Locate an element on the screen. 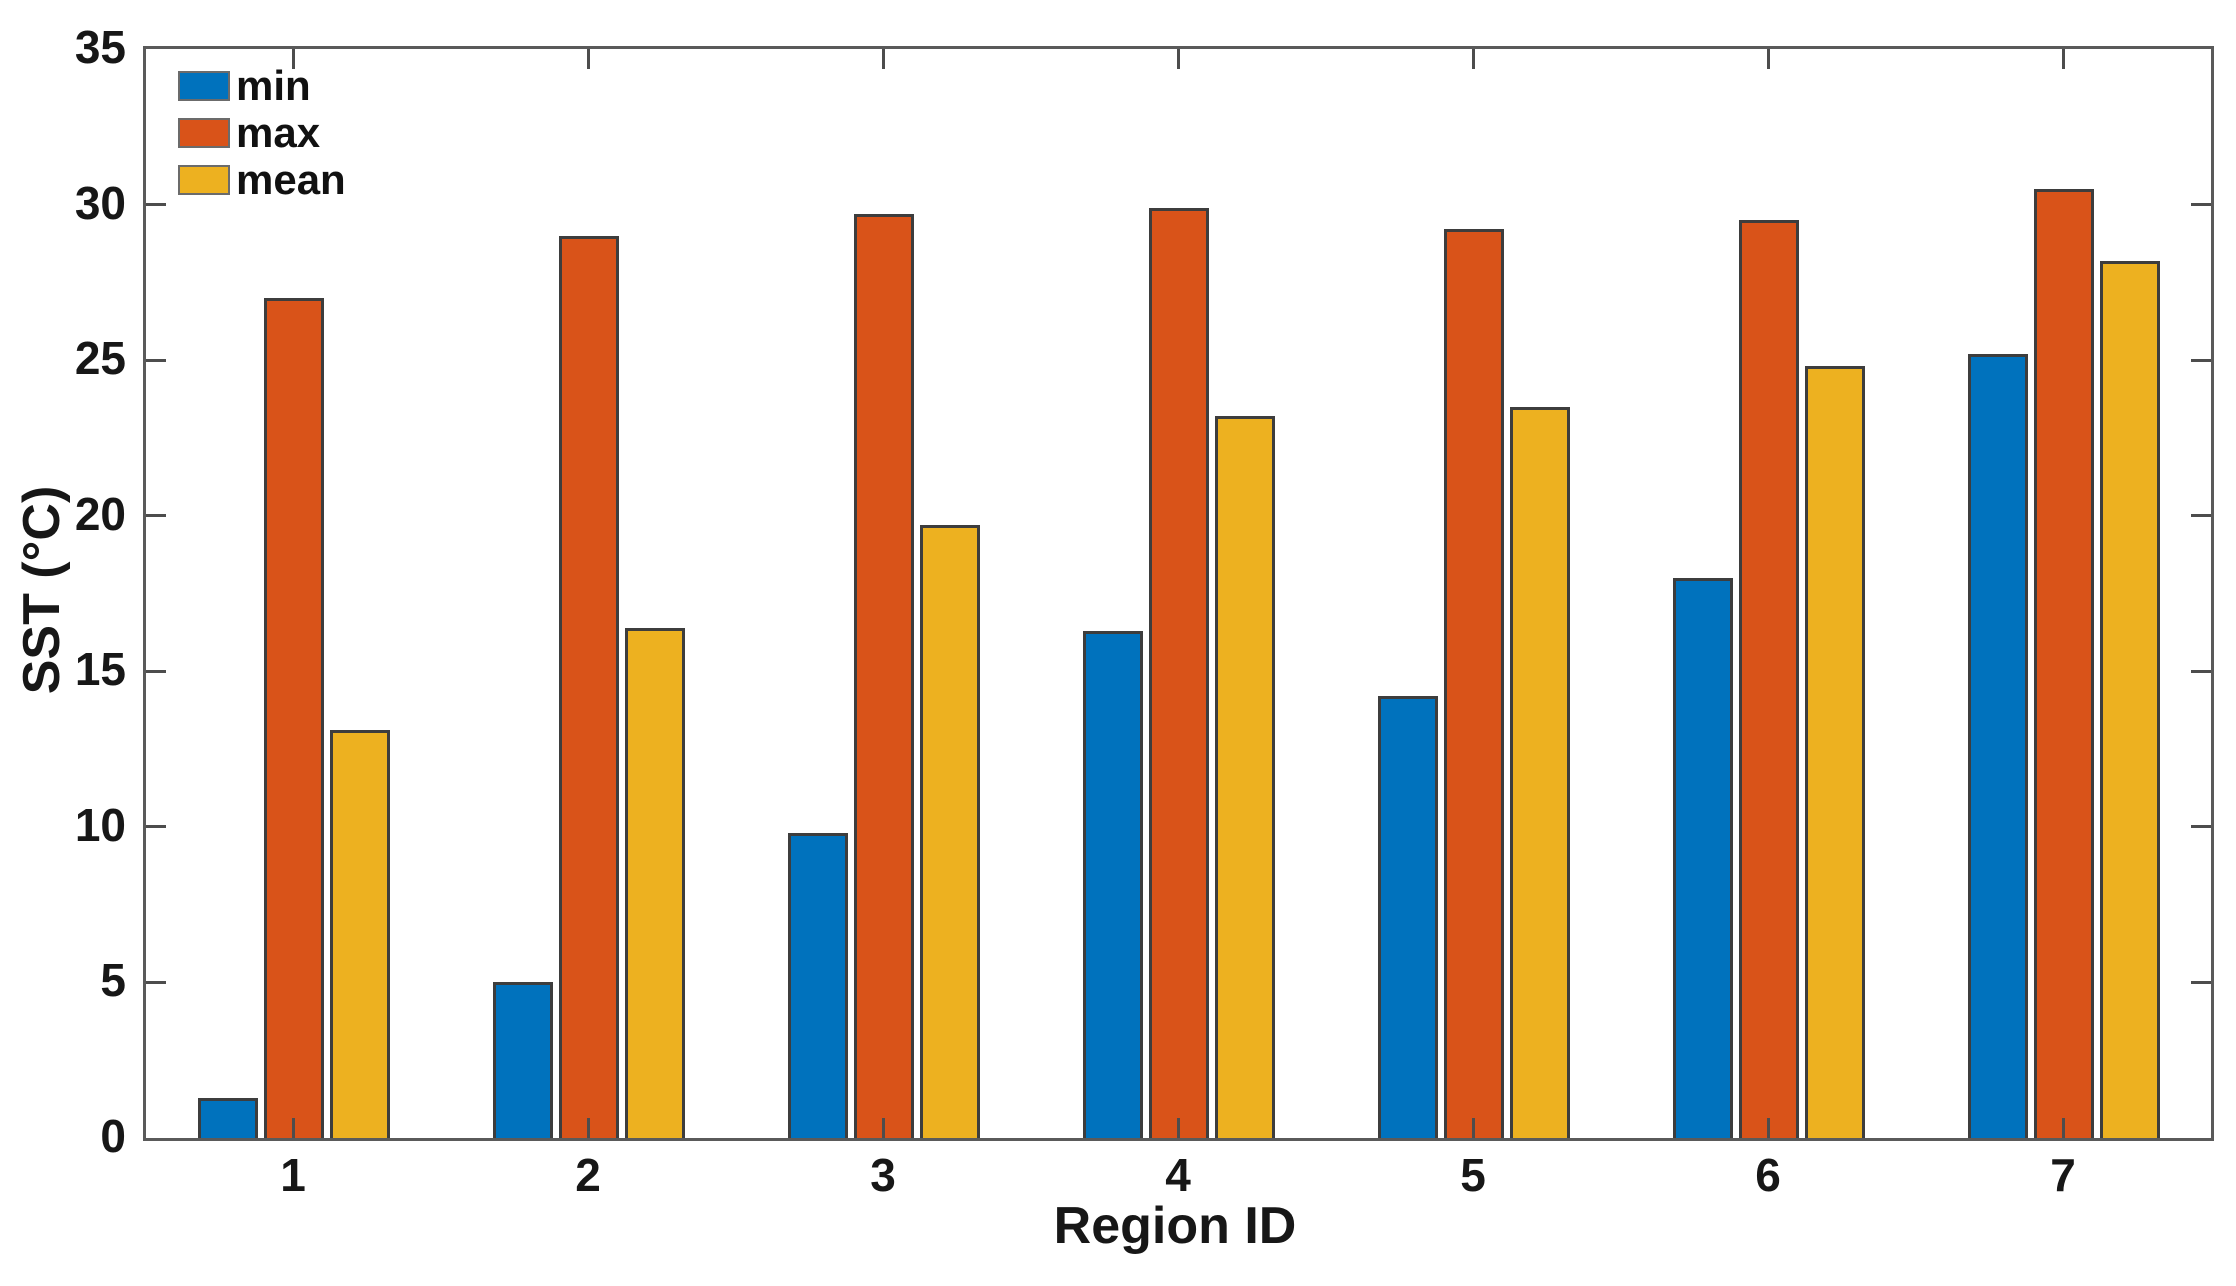 This screenshot has width=2236, height=1286. y-tick-30-left is located at coordinates (156, 204).